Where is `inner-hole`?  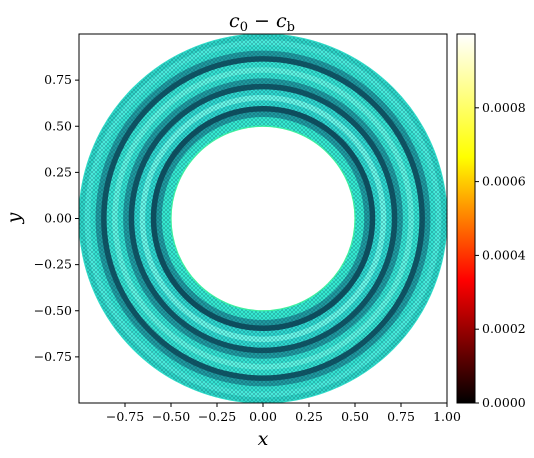
inner-hole is located at coordinates (263, 218).